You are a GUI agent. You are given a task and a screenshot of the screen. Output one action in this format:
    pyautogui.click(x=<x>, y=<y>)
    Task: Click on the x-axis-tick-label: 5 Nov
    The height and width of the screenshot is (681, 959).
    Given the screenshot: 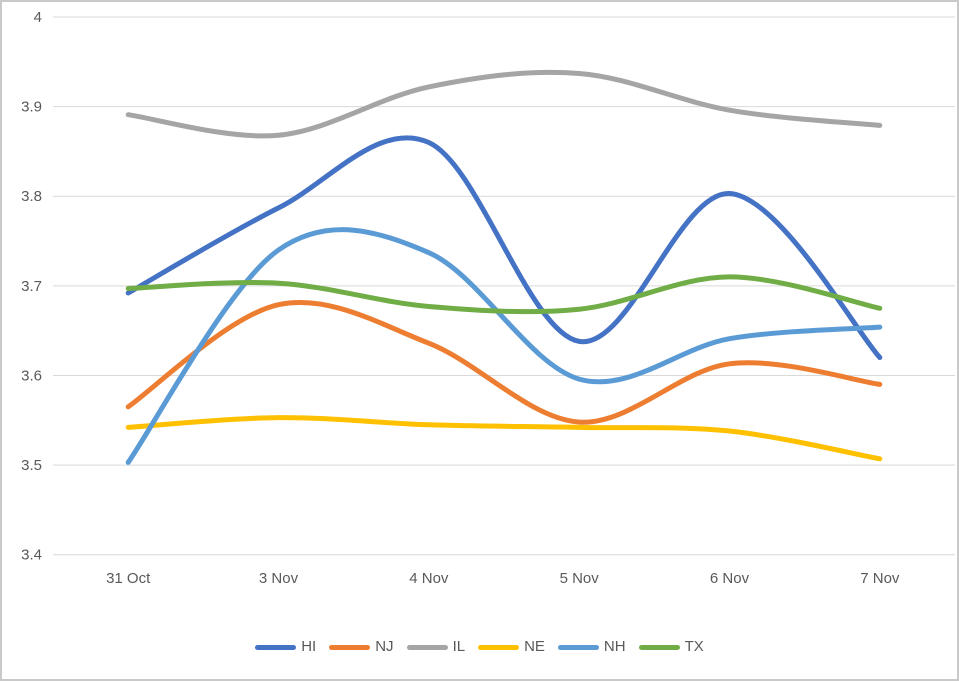 What is the action you would take?
    pyautogui.click(x=580, y=578)
    